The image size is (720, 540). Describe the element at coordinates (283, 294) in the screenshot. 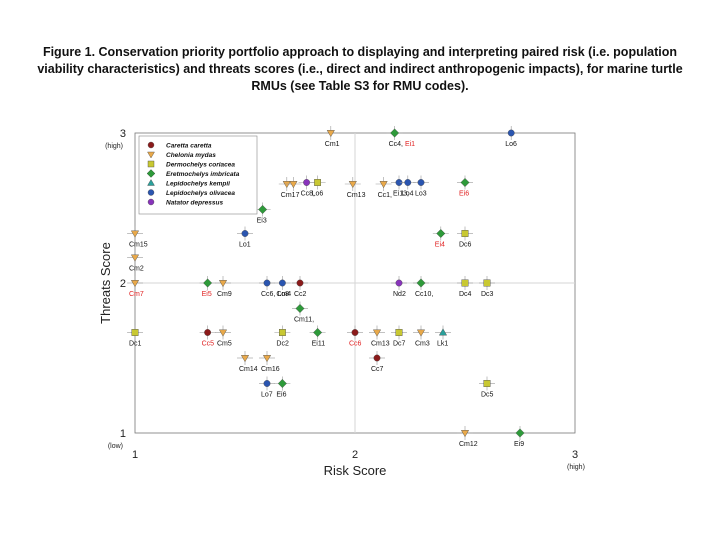

I see `point-label: Cm4` at that location.